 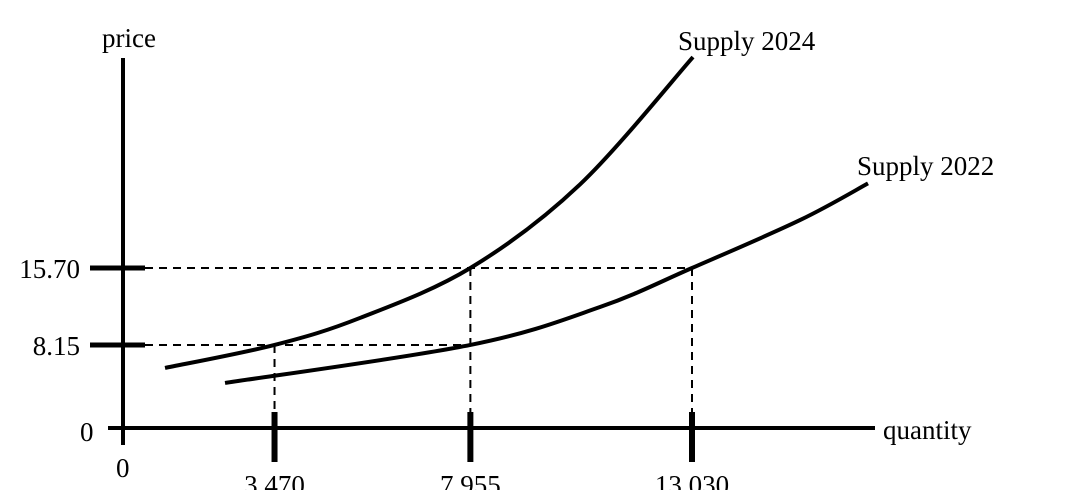 What do you see at coordinates (129, 38) in the screenshot?
I see `y-axis-label: price` at bounding box center [129, 38].